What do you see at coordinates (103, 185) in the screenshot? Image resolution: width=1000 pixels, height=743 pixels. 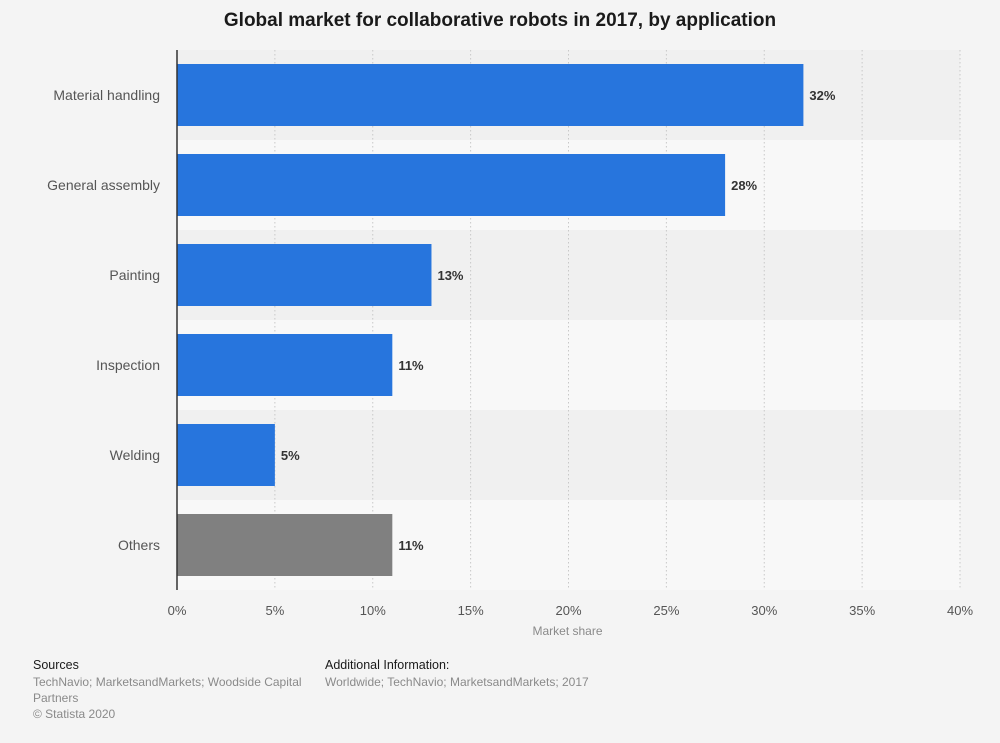 I see `category-label: General assembly` at bounding box center [103, 185].